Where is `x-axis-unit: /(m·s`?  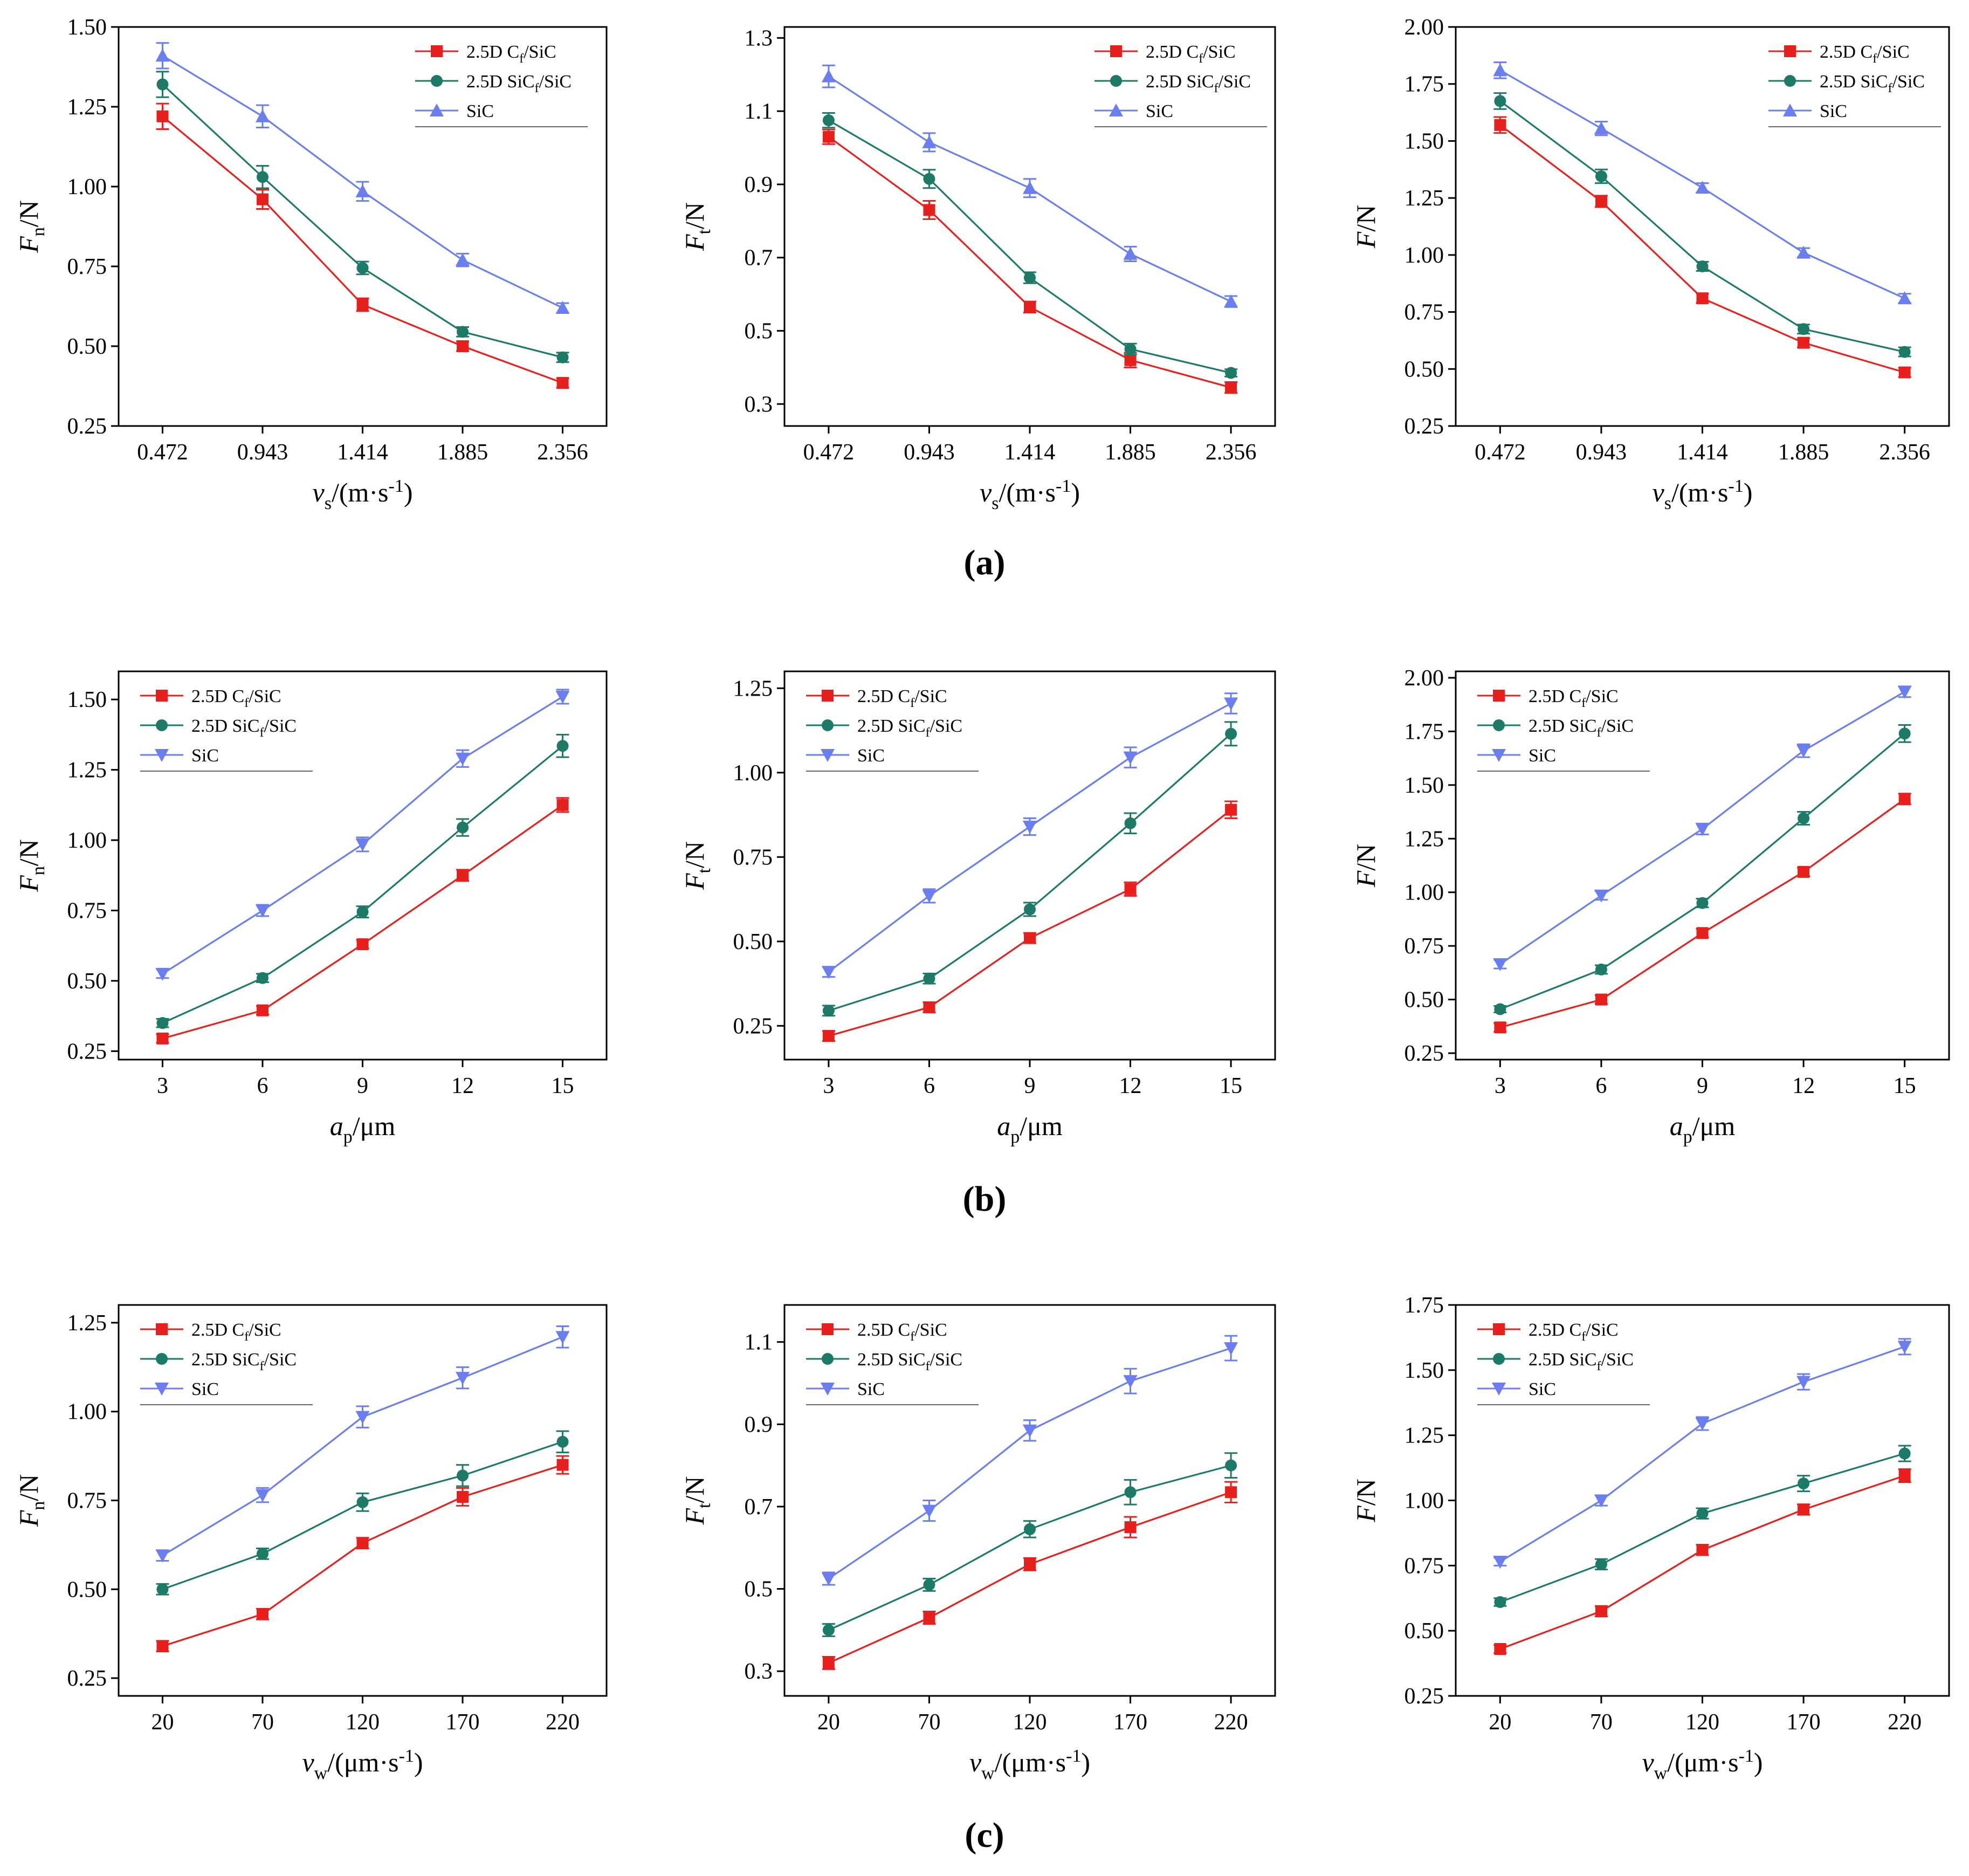 x-axis-unit: /(m·s is located at coordinates (361, 492).